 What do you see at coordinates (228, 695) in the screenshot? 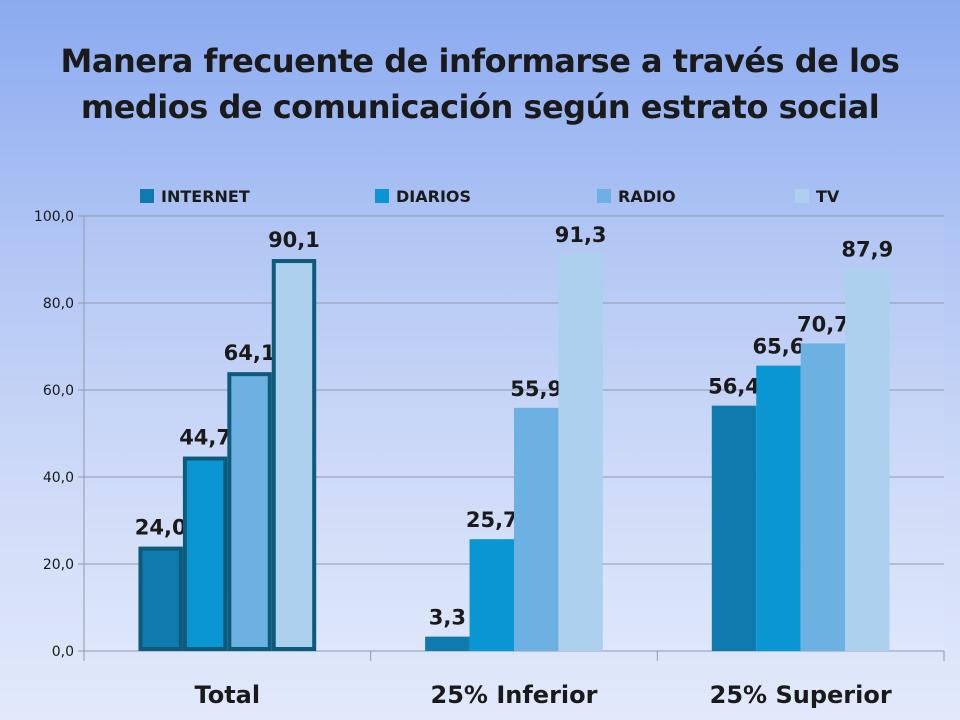
I see `category-label: Total` at bounding box center [228, 695].